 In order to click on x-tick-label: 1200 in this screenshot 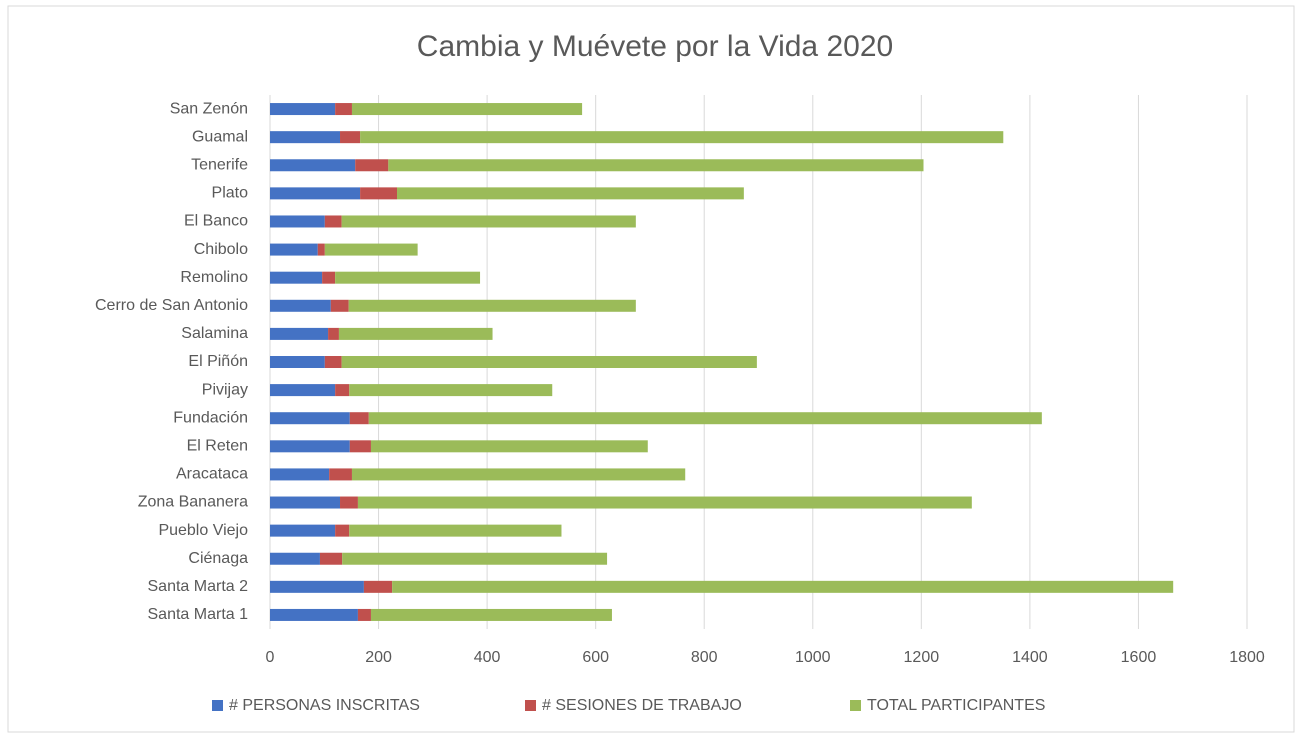, I will do `click(922, 657)`.